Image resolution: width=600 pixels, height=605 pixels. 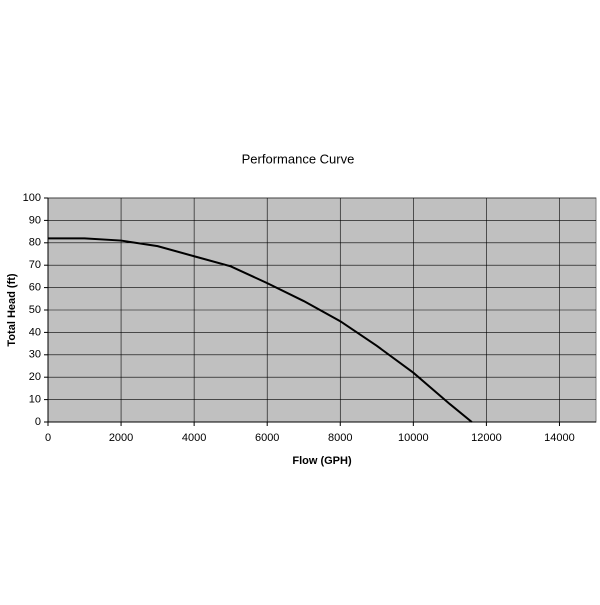 What do you see at coordinates (35, 288) in the screenshot?
I see `y-tick-label: 60` at bounding box center [35, 288].